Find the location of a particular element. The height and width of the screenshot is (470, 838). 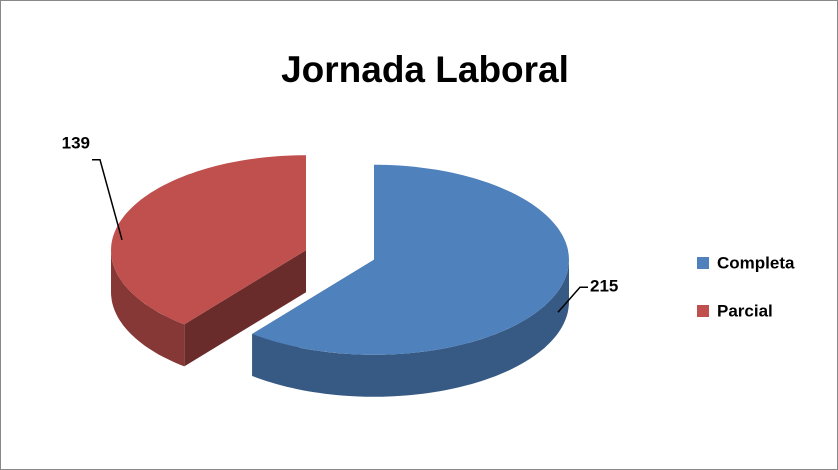

chart-title: Jornada Laboral is located at coordinates (425, 69).